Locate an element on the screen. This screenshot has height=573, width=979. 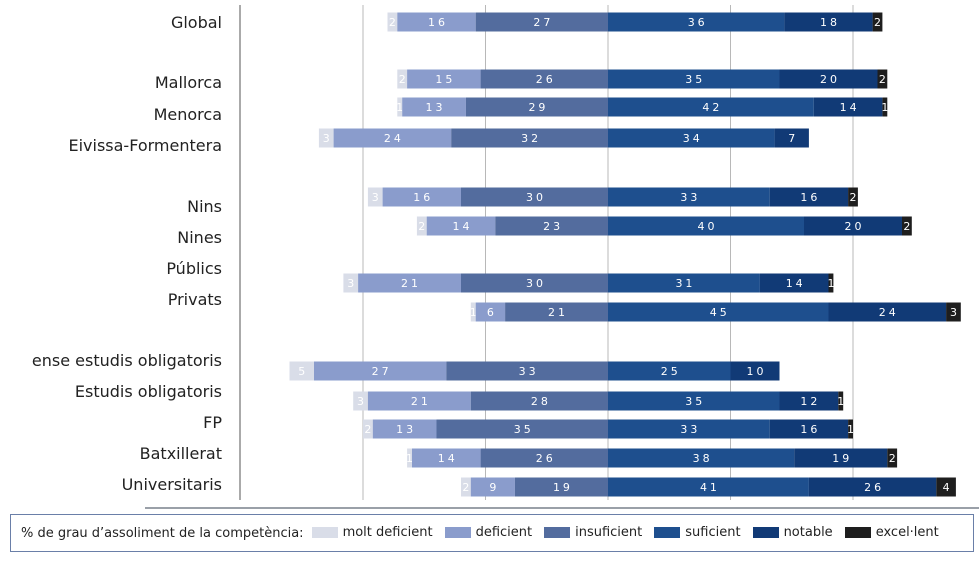
bar-value-label: 13 is located at coordinates (406, 429).